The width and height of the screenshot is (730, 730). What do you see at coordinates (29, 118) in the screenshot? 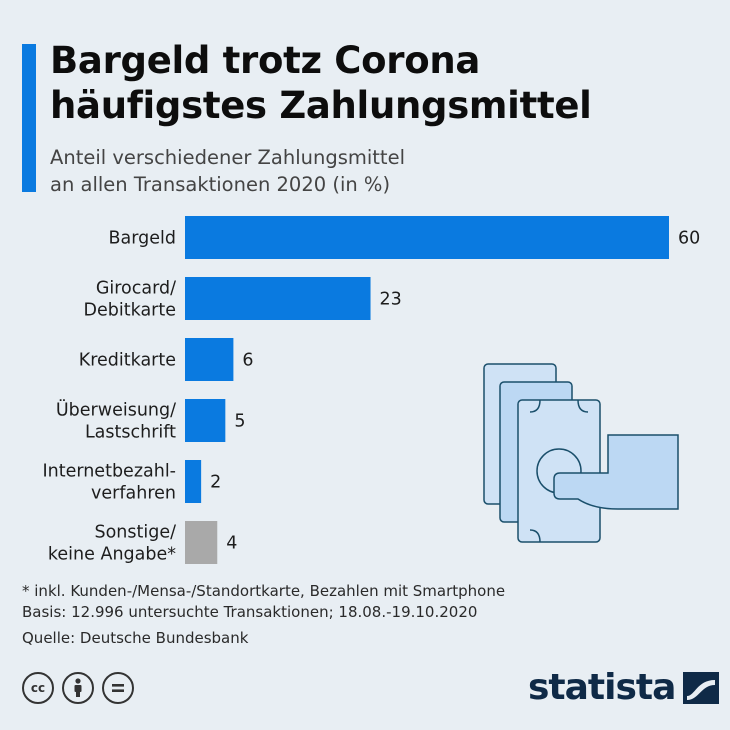
I see `title-accent-bar` at bounding box center [29, 118].